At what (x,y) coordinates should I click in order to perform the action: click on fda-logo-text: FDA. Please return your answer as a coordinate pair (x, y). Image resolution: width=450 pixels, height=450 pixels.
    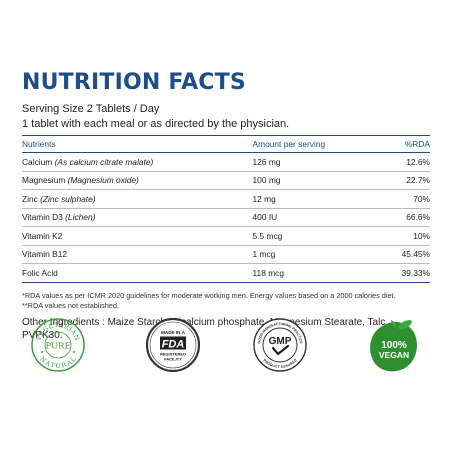
    Looking at the image, I should click on (173, 345).